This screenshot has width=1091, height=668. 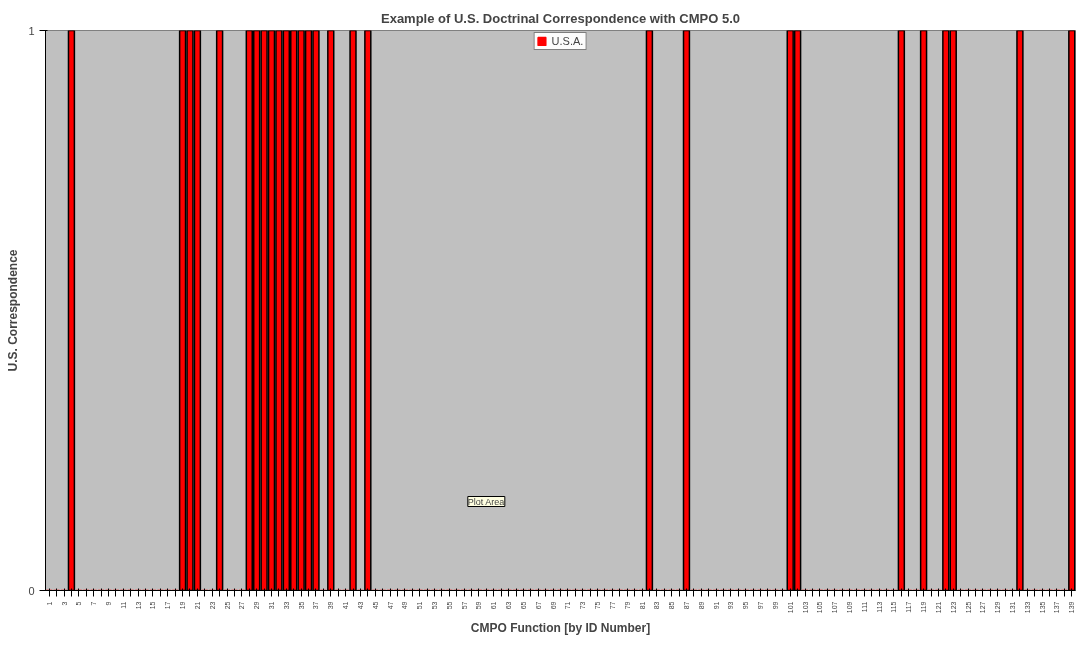 I want to click on y-axis-title: U.S. Correspondence, so click(x=13, y=310).